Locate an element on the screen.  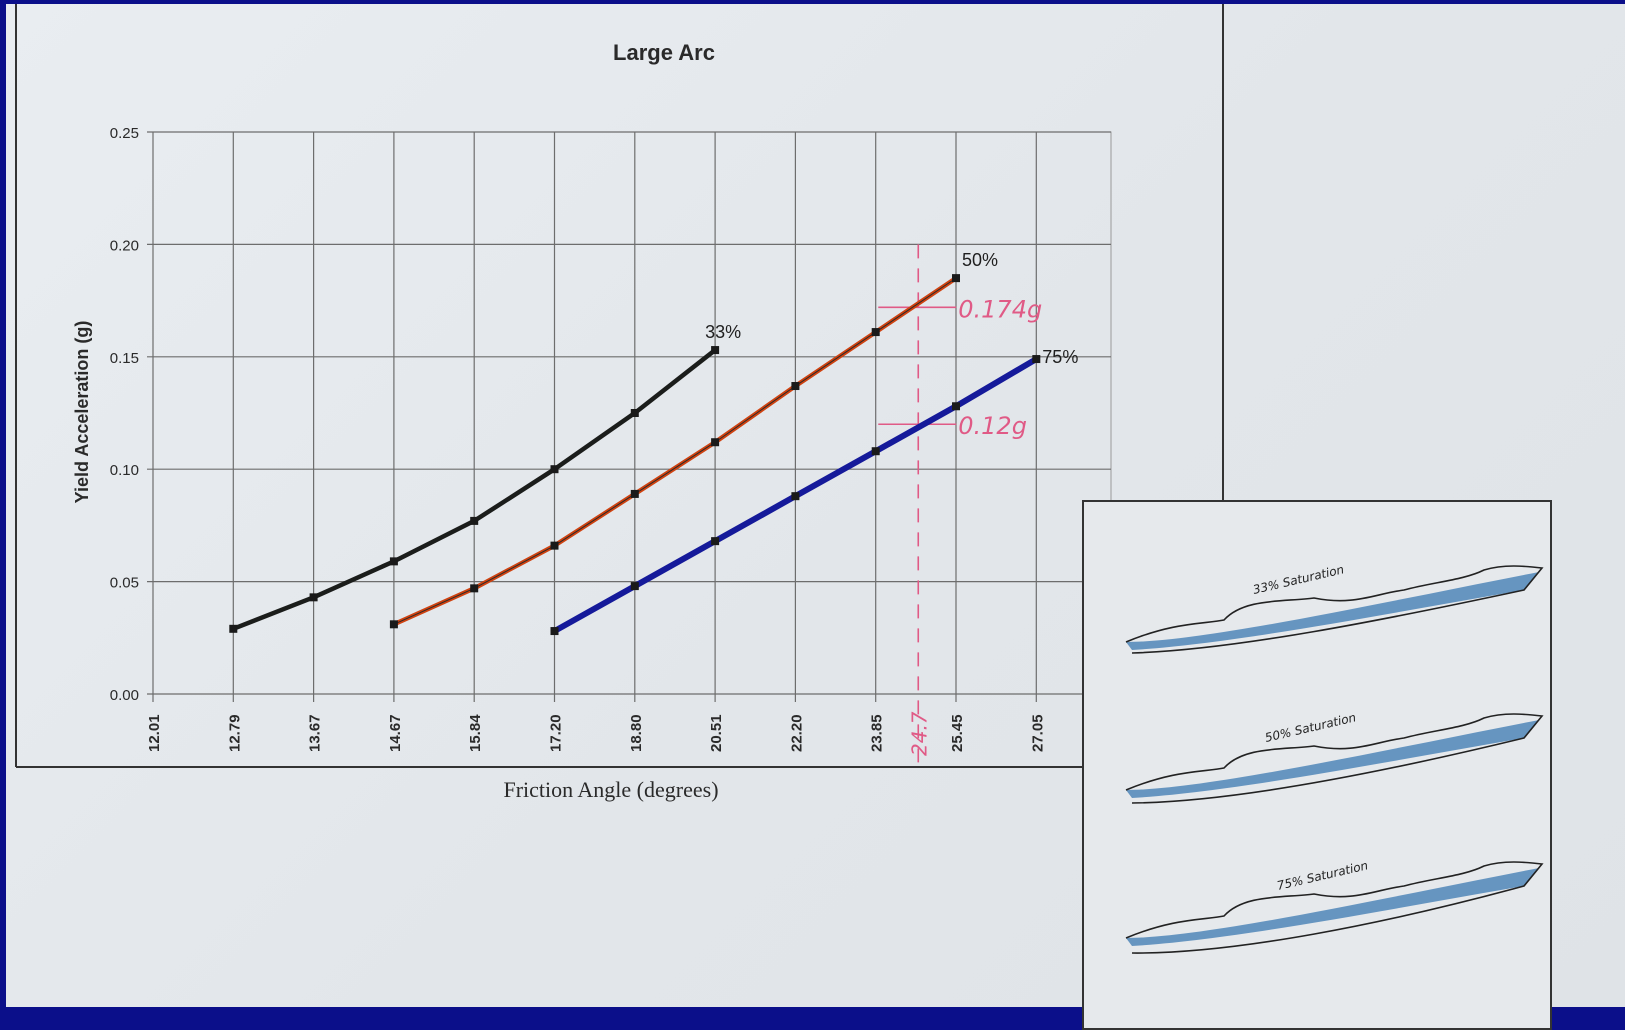
x-tick-label: 13.67 is located at coordinates (315, 733).